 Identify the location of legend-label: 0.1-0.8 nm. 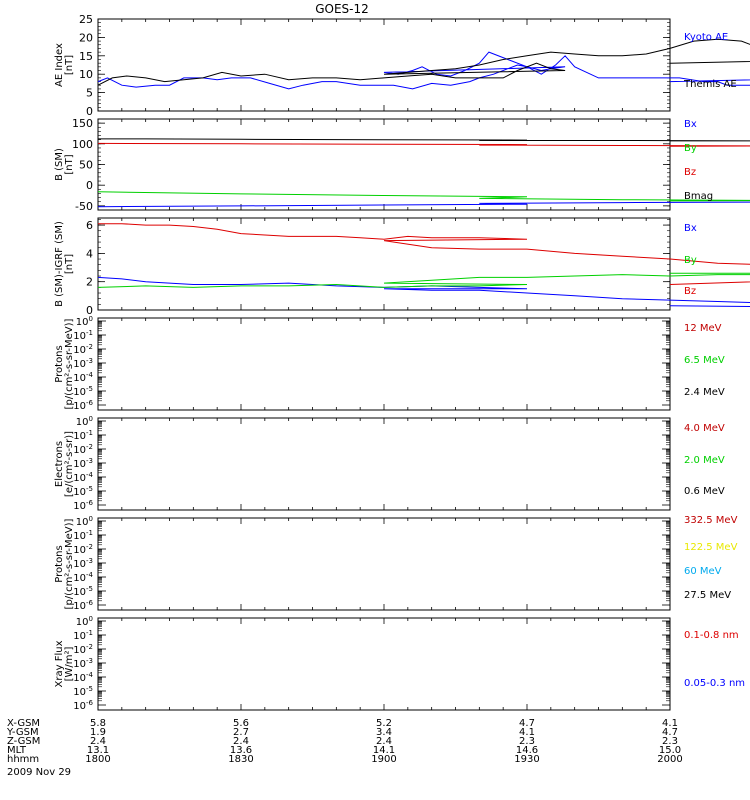
(711, 635).